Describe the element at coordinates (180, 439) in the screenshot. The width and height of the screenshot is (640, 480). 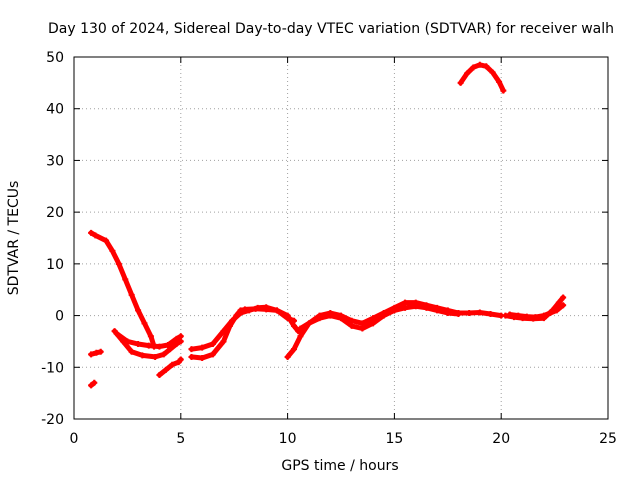
I see `x-tick-label: 5` at that location.